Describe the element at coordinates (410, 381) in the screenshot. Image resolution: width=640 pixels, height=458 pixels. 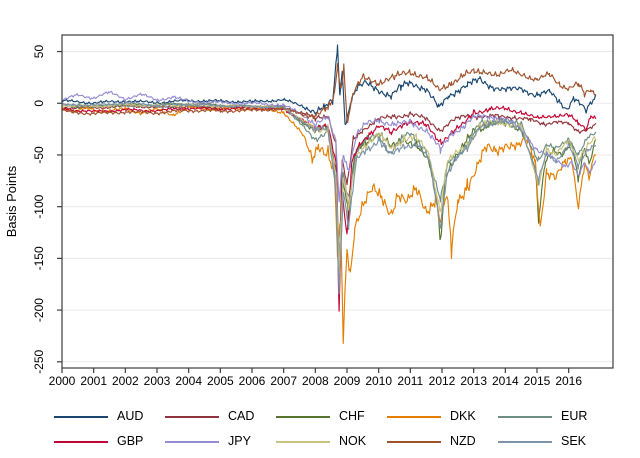
I see `x-tick-label: 2011` at that location.